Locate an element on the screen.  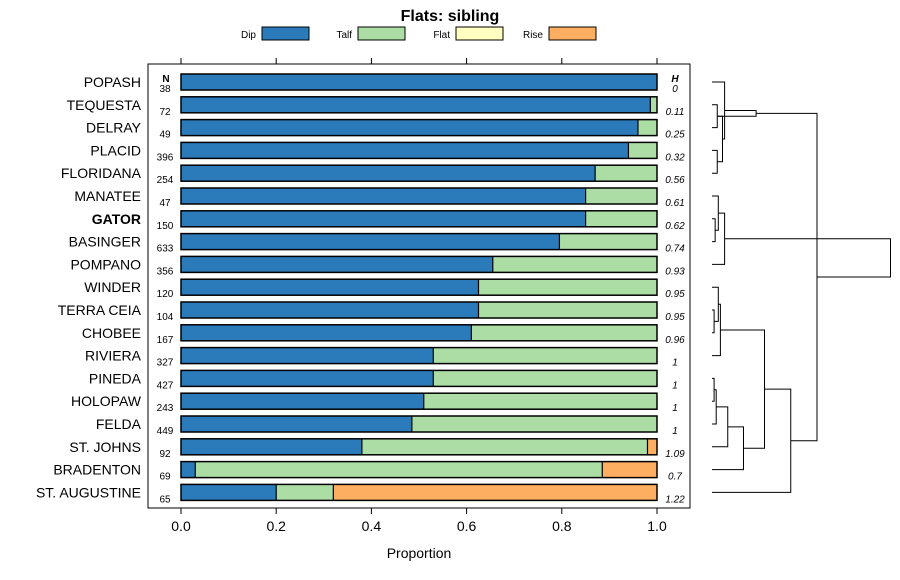
bar-chobee-dip is located at coordinates (326, 332).